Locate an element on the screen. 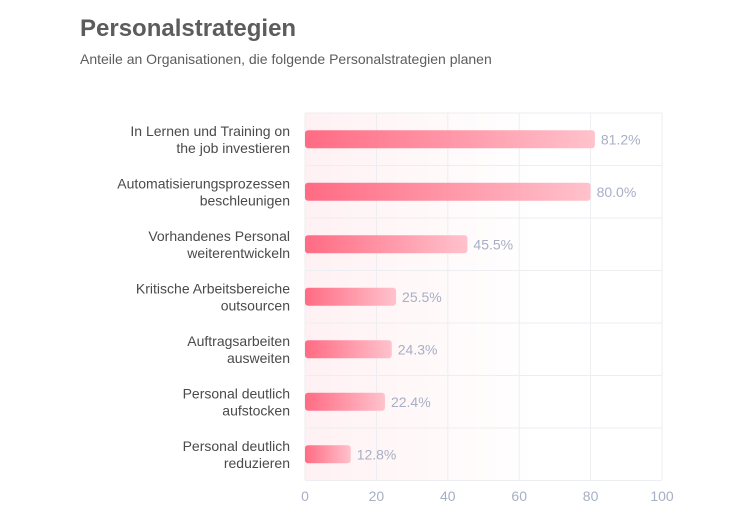 Image resolution: width=753 pixels, height=529 pixels. category-label: Personal deutlich aufstocken is located at coordinates (236, 401).